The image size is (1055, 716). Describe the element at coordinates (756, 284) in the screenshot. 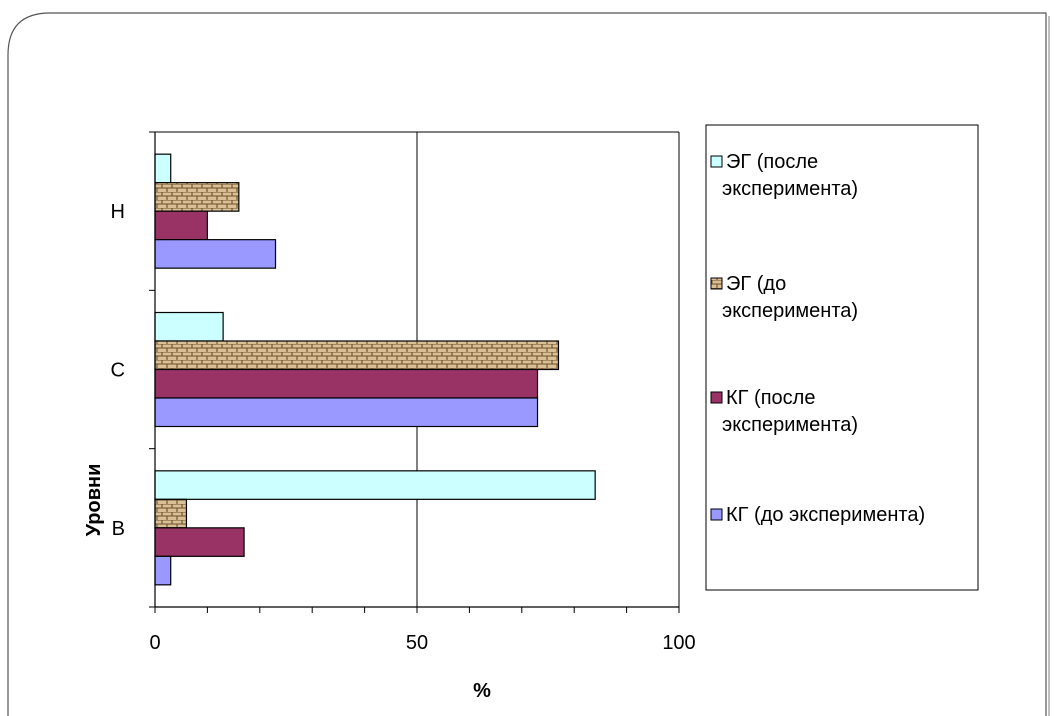

I see `legend-label: ЭГ (до` at that location.